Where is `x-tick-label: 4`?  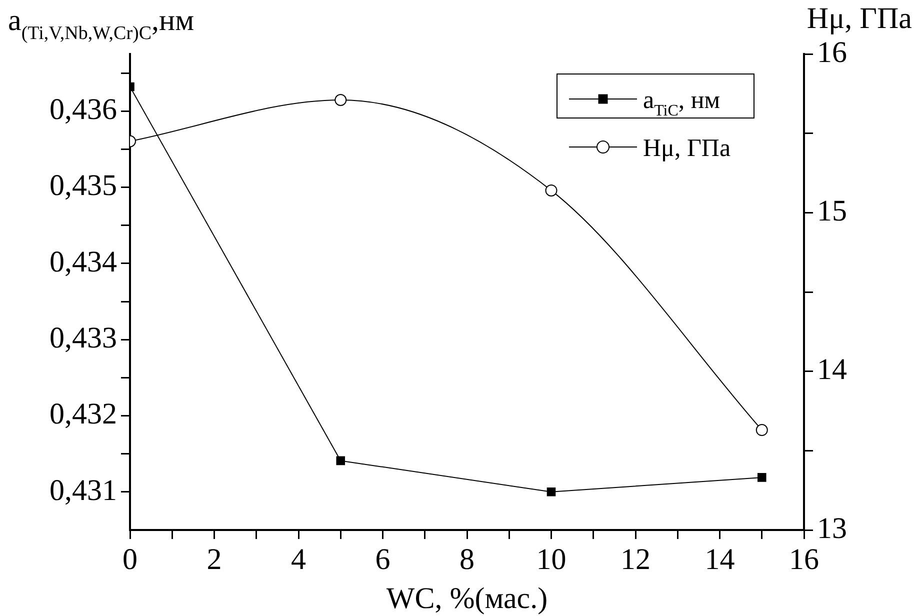 x-tick-label: 4 is located at coordinates (298, 559).